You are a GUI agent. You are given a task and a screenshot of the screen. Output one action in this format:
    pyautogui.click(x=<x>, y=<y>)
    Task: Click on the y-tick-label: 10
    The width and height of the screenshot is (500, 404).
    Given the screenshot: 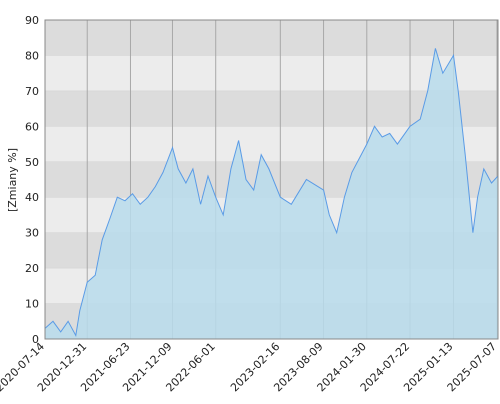 What is the action you would take?
    pyautogui.click(x=32, y=304)
    